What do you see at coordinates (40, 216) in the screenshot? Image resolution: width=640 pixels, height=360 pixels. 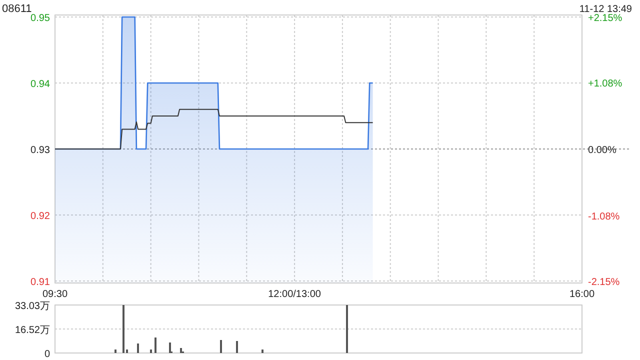 I see `y-tick-label: 0.92` at bounding box center [40, 216].